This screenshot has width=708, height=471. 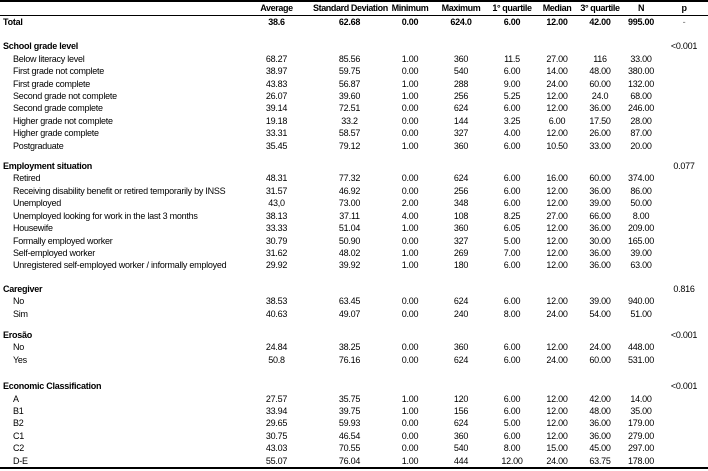 I want to click on cell-minimum, so click(x=410, y=386).